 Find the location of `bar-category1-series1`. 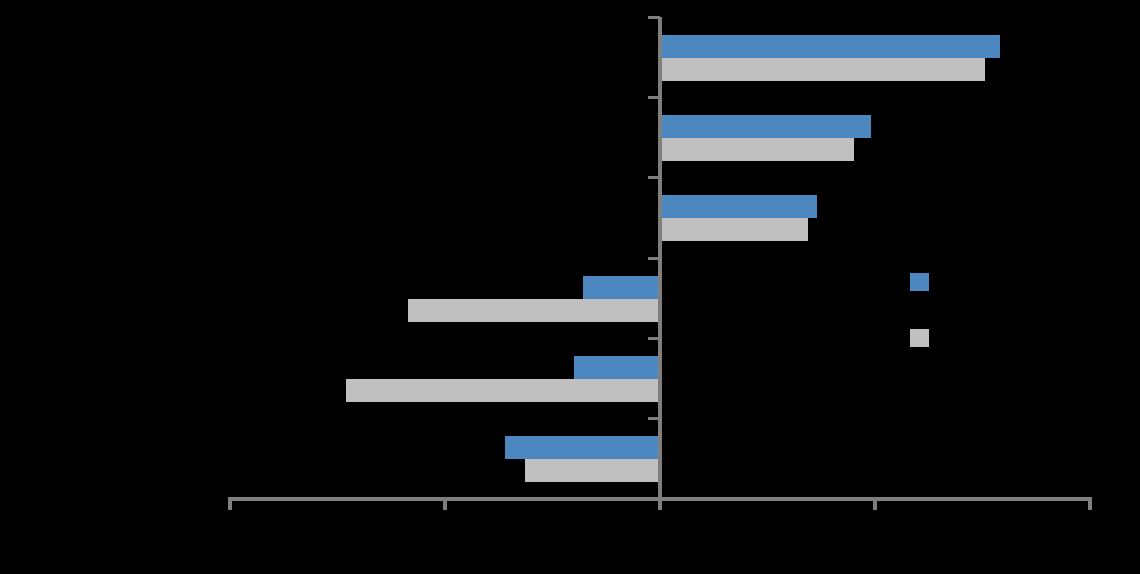

bar-category1-series1 is located at coordinates (830, 46).